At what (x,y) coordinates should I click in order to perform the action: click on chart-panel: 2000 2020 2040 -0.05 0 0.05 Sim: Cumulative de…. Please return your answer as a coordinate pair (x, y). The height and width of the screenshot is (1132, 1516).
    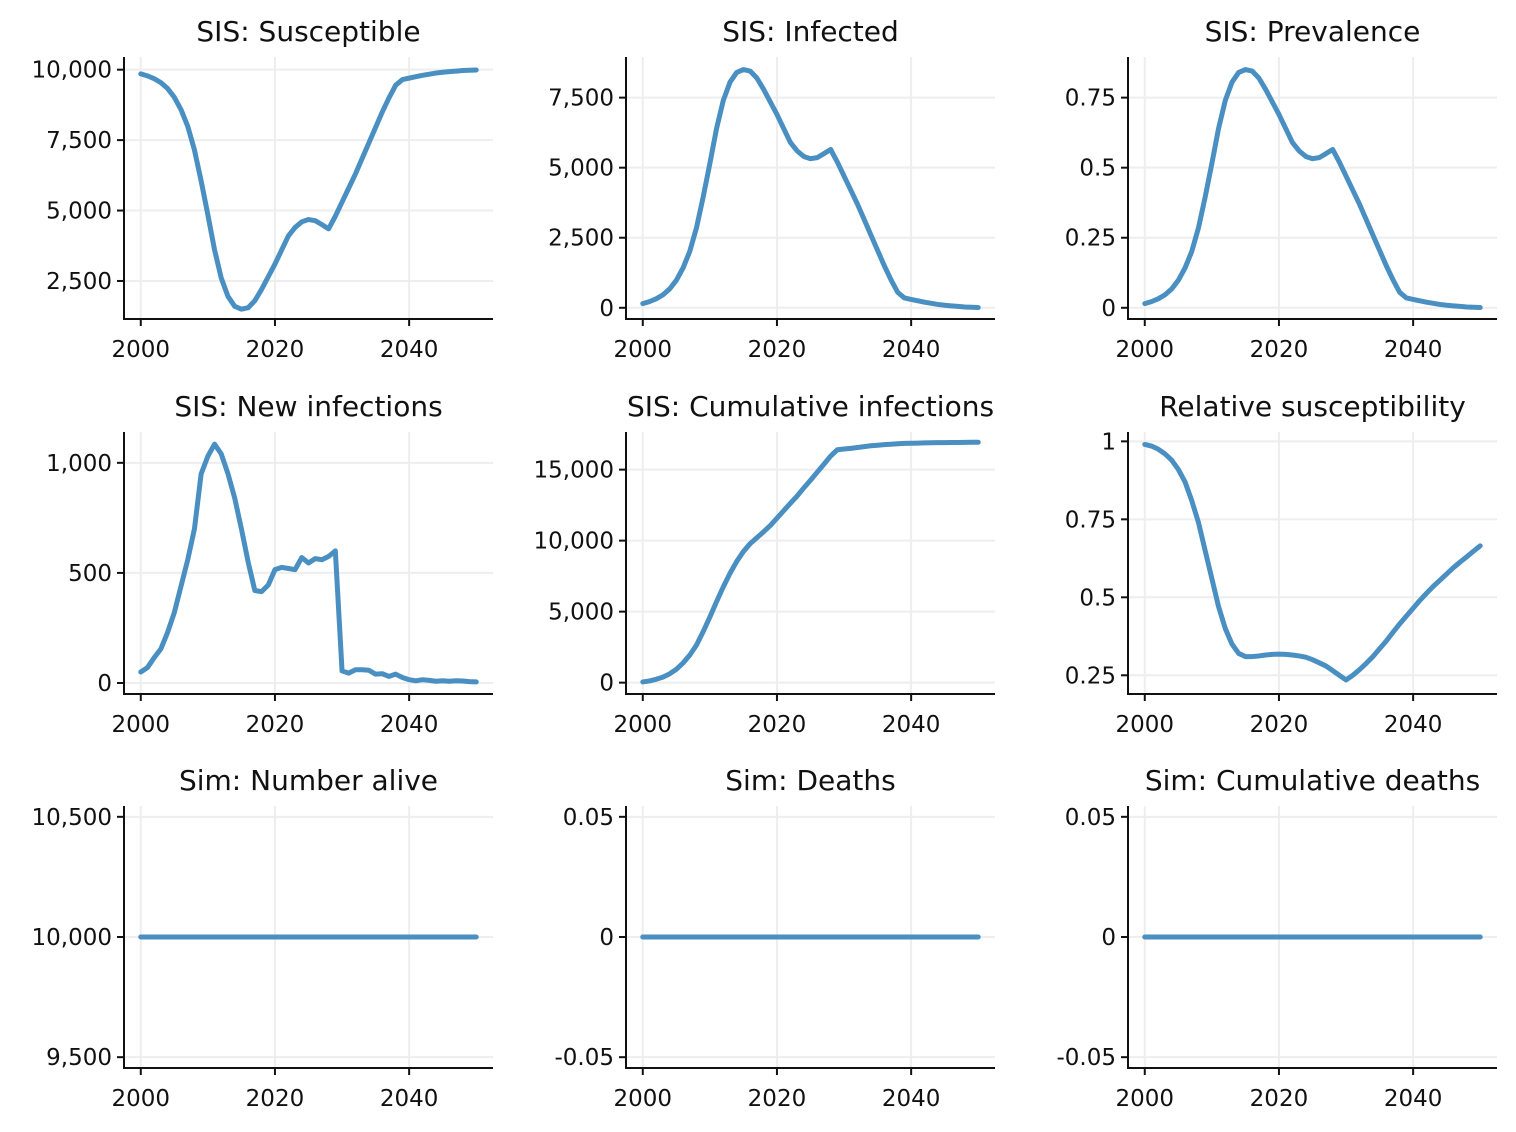
    Looking at the image, I should click on (1276, 938).